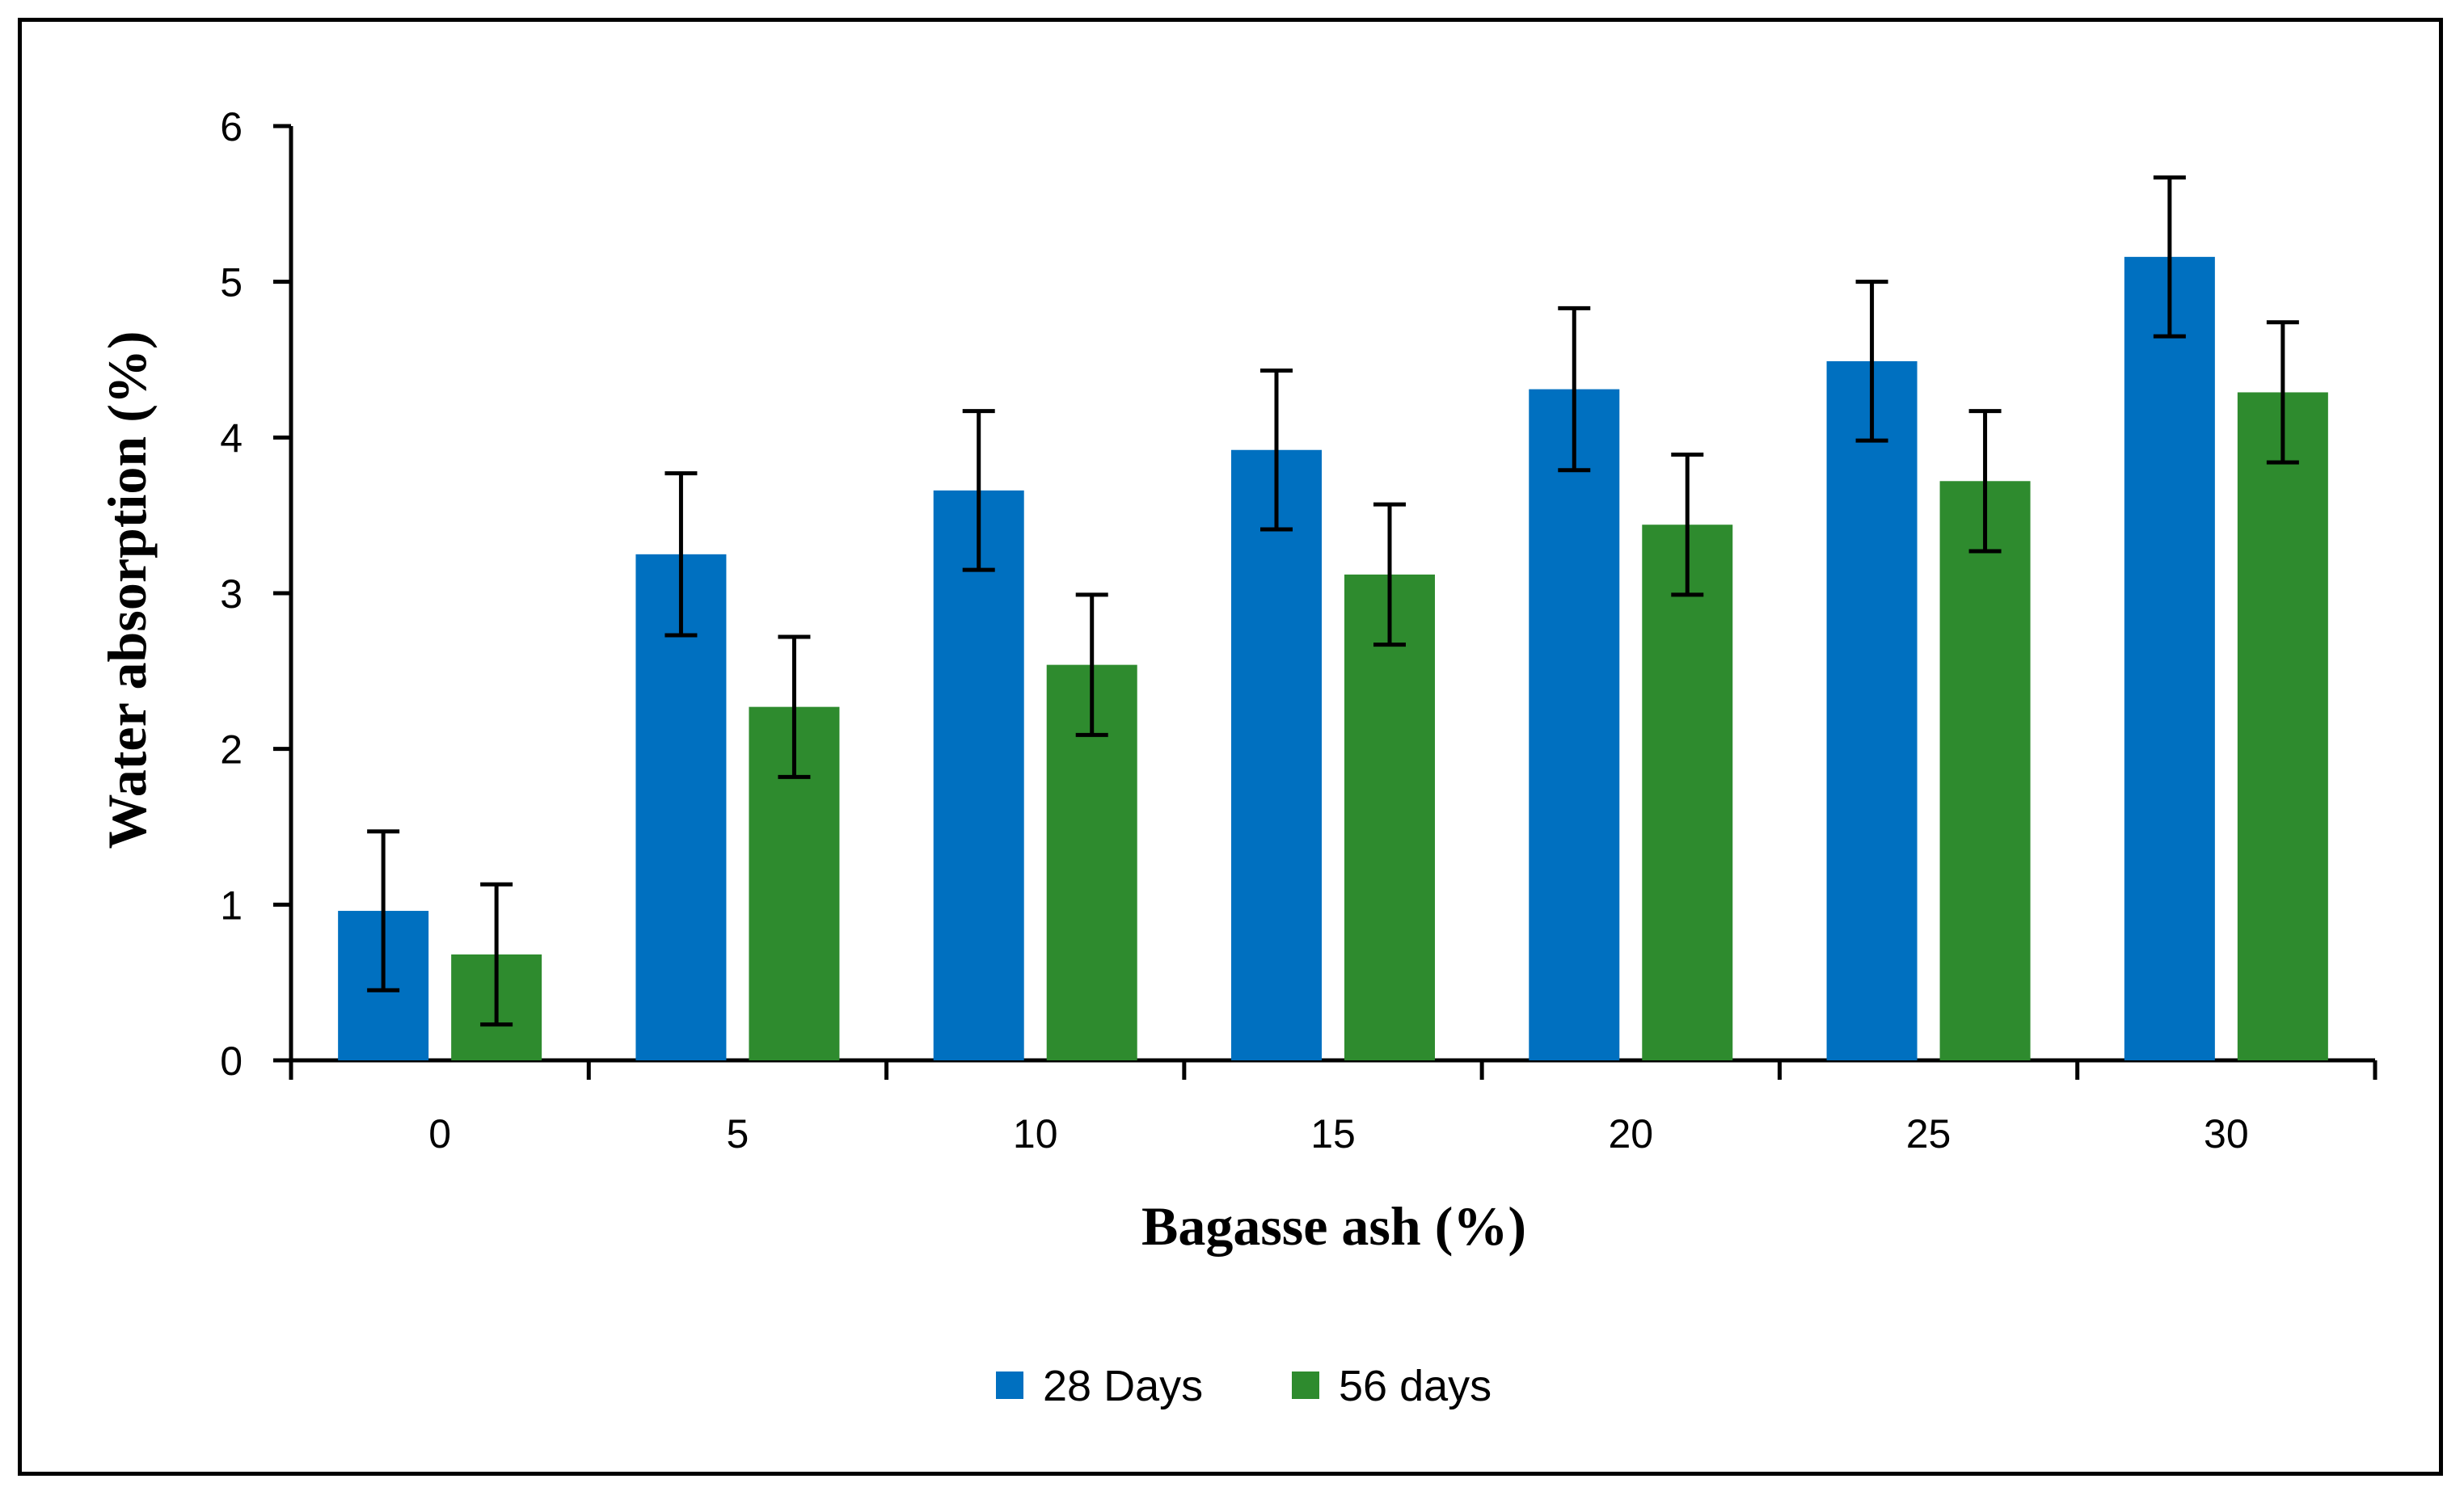 This screenshot has height=1500, width=2464. I want to click on y-tick-label: 0, so click(232, 1062).